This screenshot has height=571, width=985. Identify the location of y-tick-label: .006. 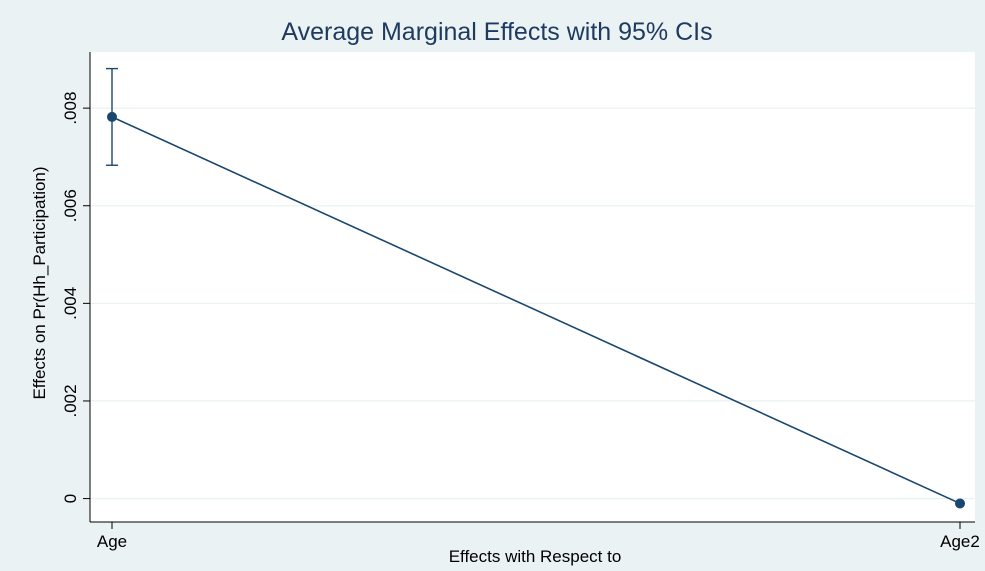
(70, 205).